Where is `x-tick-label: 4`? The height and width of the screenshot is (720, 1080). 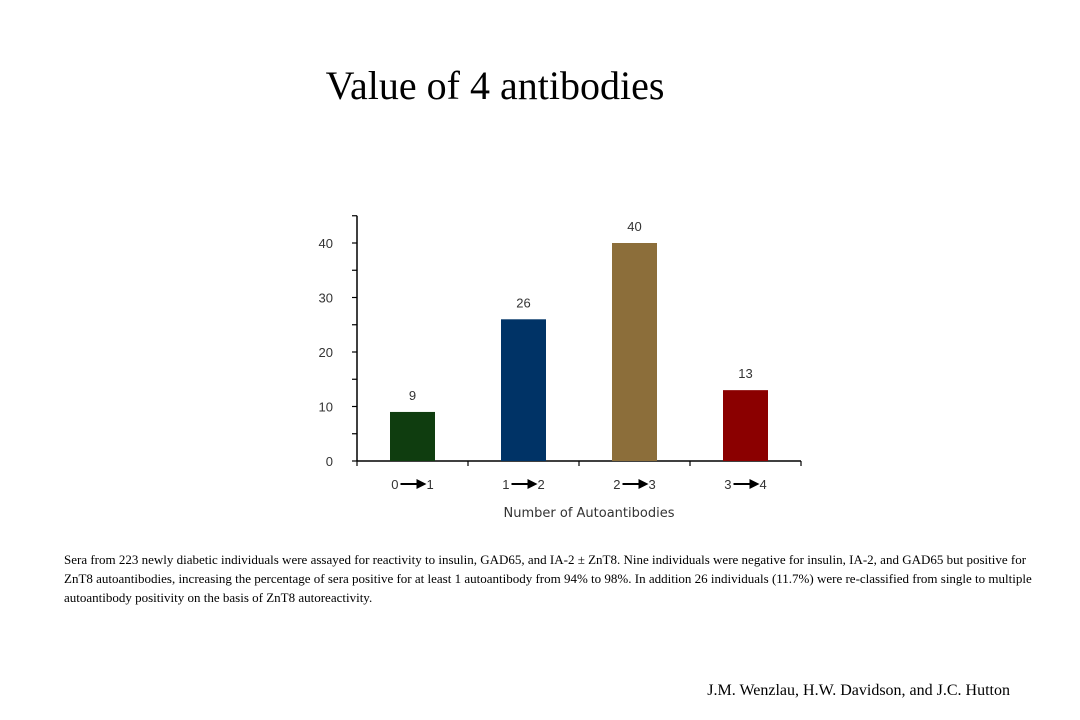
x-tick-label: 4 is located at coordinates (763, 484).